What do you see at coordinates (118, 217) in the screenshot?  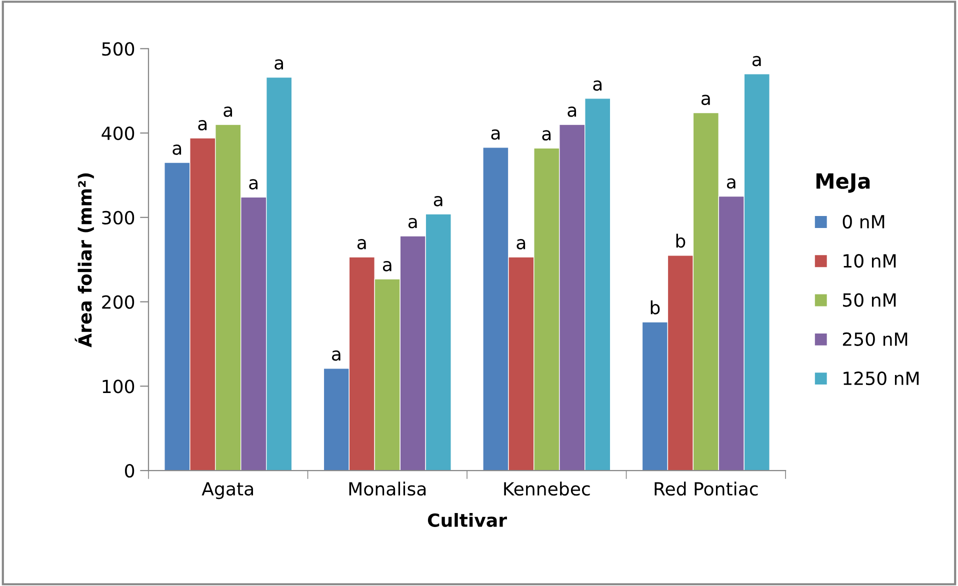 I see `y-tick-label: 300` at bounding box center [118, 217].